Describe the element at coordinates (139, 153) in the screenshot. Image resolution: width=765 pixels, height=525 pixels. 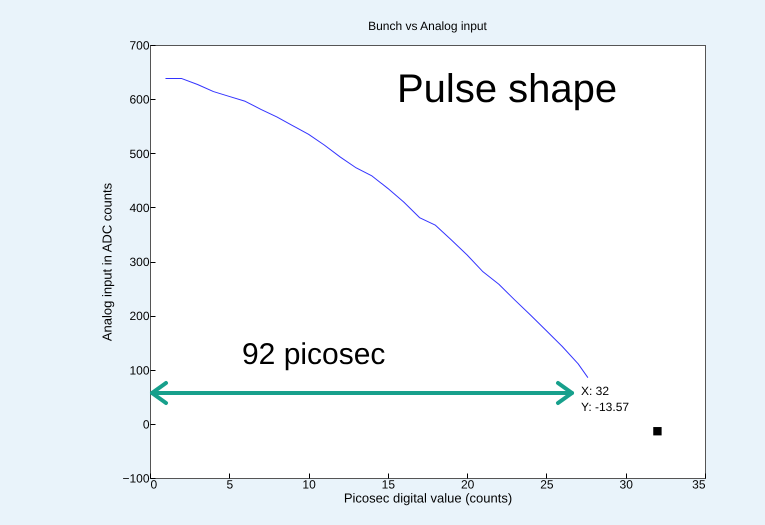
I see `y-tick-label: 500` at that location.